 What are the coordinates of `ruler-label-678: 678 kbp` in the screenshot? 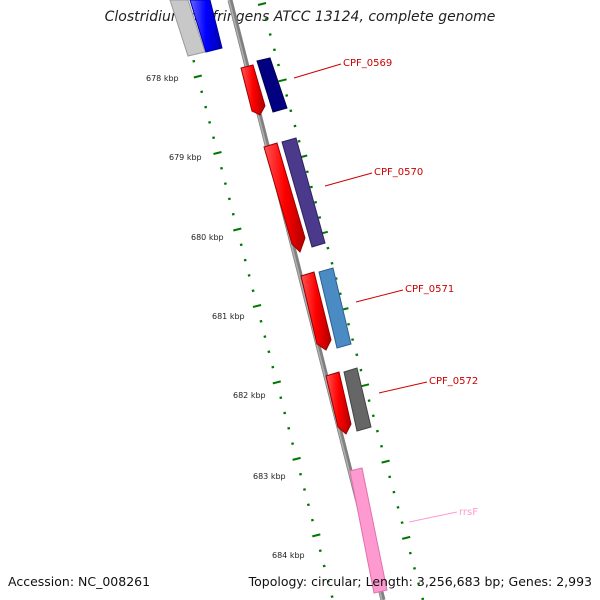 It's located at (162, 78).